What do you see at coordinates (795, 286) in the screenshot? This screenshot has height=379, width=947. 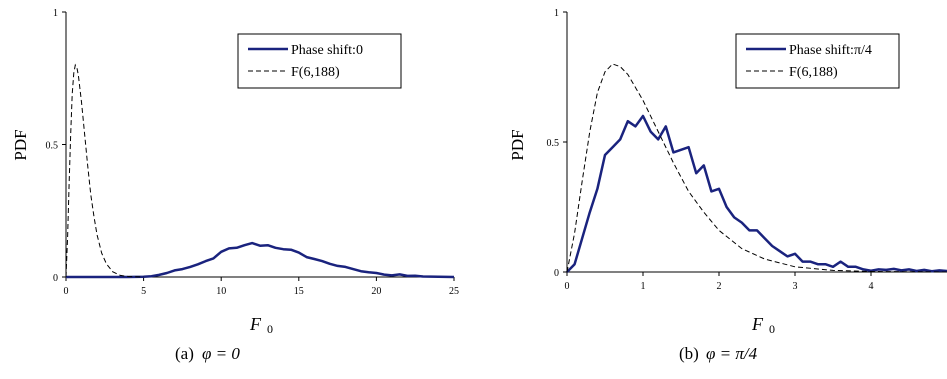 I see `x-tick-label: 3` at bounding box center [795, 286].